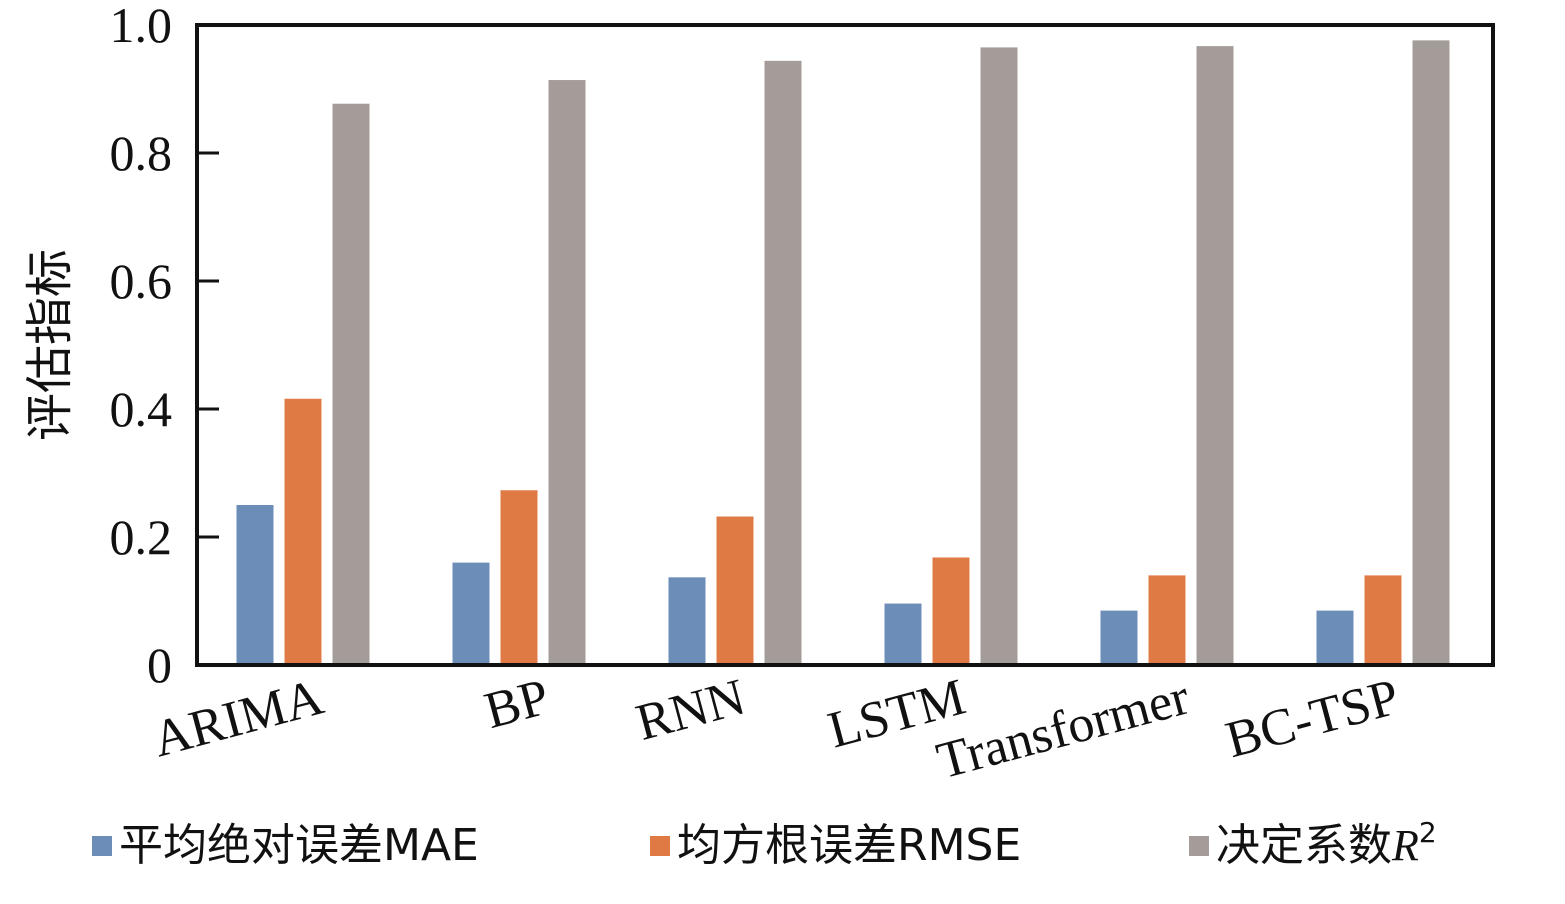 The width and height of the screenshot is (1565, 904). I want to click on bar-BP-series1, so click(471, 613).